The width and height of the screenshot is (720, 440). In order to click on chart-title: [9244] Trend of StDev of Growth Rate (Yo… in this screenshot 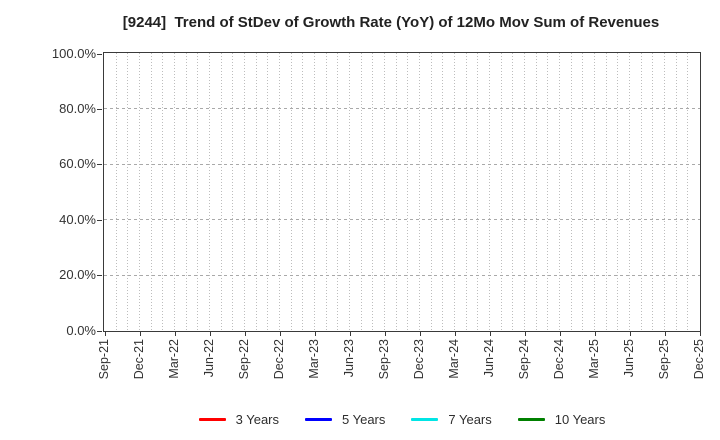, I will do `click(391, 22)`.